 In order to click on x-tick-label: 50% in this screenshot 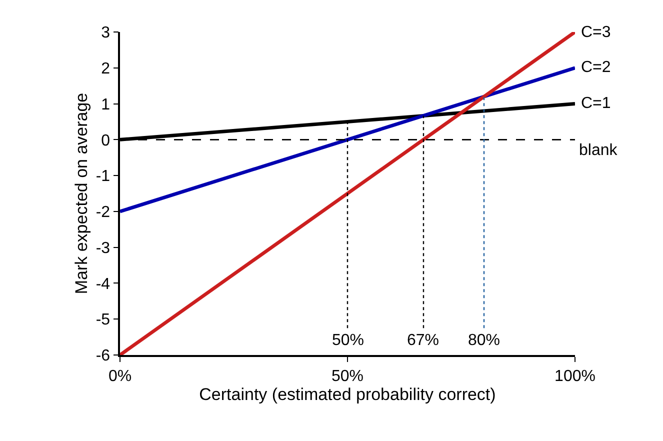, I will do `click(347, 376)`.